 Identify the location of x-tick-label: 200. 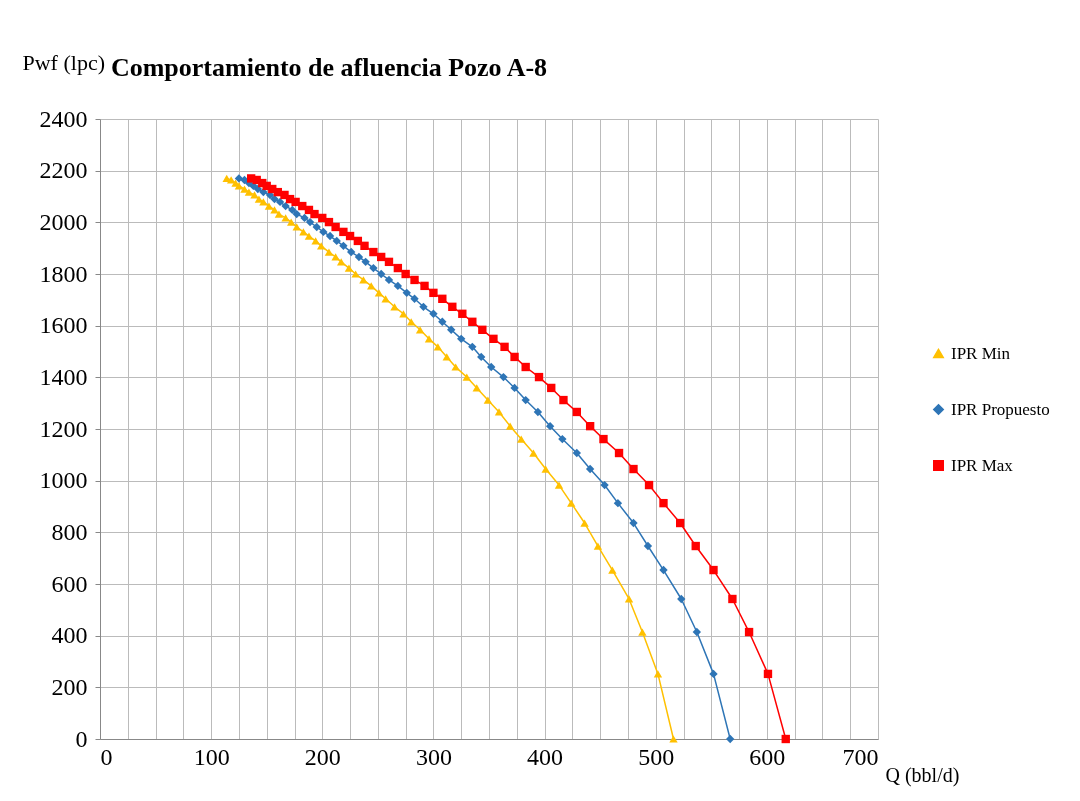
(322, 756).